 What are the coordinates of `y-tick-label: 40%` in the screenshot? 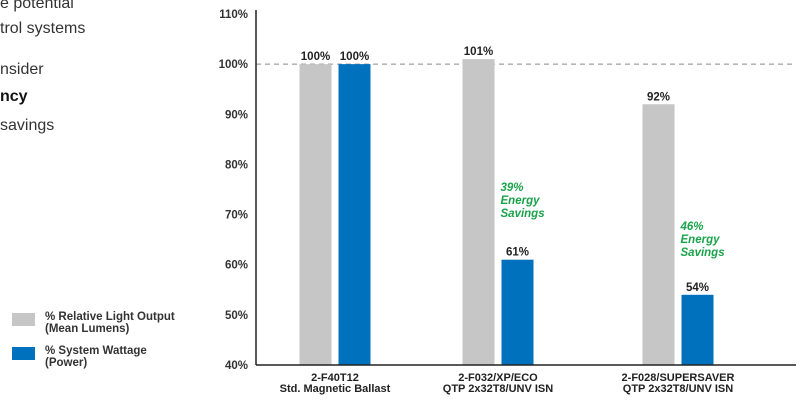 It's located at (236, 366).